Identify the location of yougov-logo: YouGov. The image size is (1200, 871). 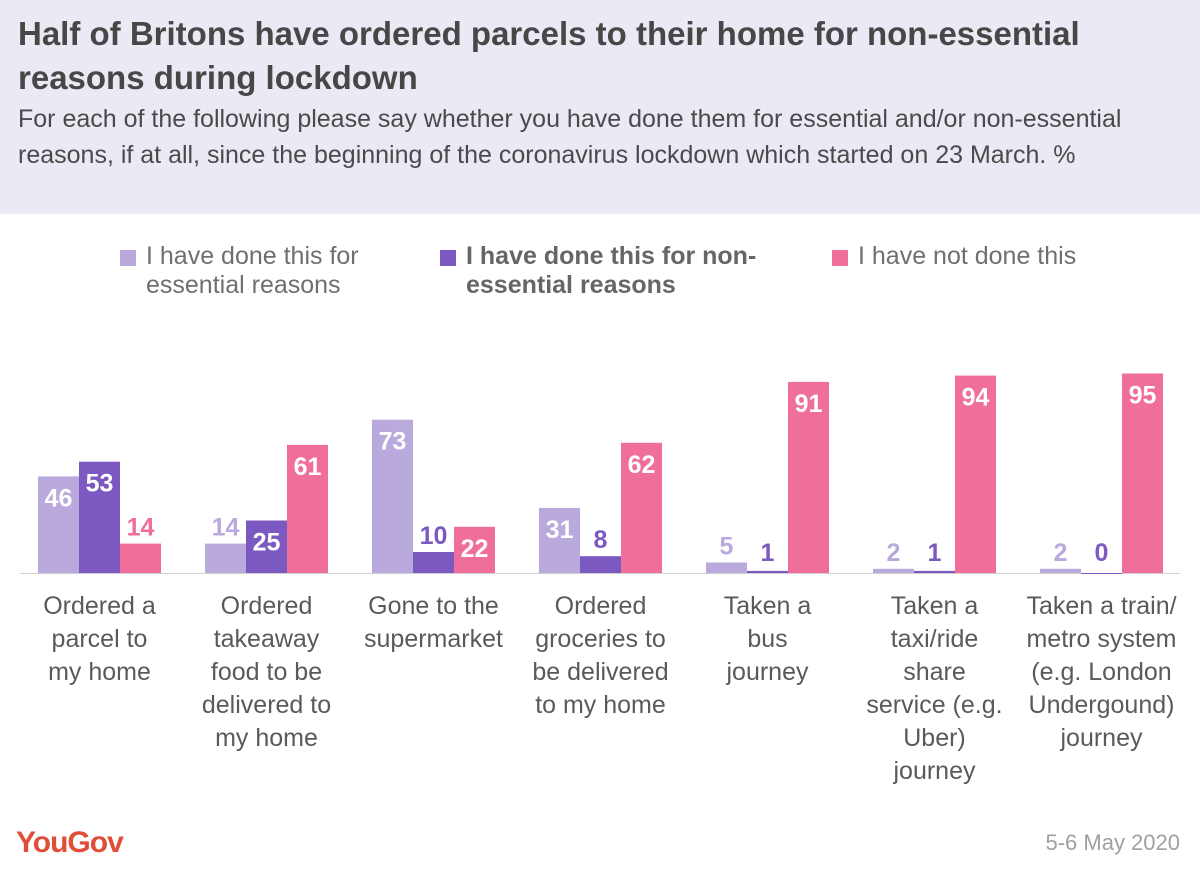
(70, 842).